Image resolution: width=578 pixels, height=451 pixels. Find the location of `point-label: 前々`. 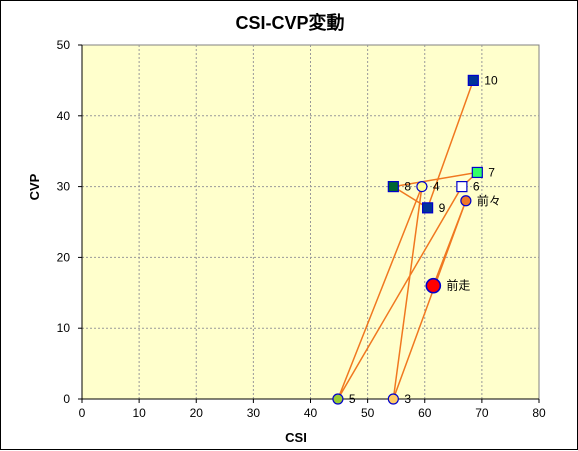

point-label: 前々 is located at coordinates (489, 200).